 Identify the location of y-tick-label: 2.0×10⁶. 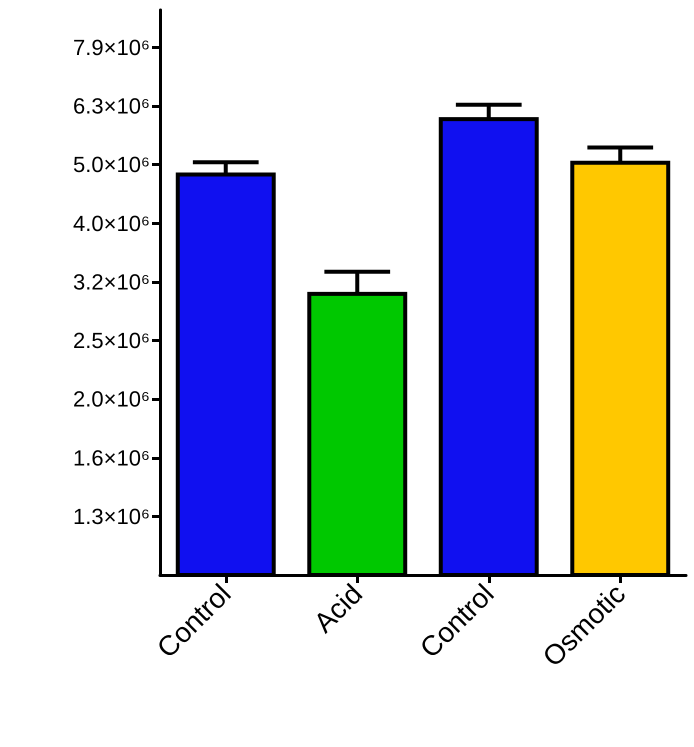
(111, 399).